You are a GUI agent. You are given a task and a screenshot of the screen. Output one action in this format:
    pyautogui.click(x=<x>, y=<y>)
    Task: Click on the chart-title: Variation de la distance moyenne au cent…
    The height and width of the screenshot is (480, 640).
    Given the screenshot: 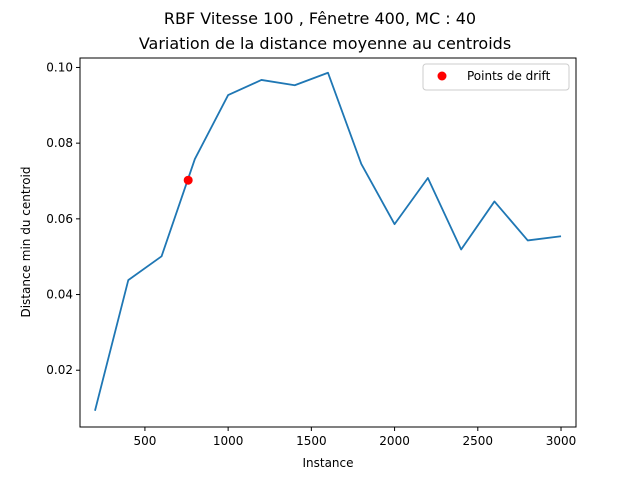 What is the action you would take?
    pyautogui.click(x=325, y=43)
    